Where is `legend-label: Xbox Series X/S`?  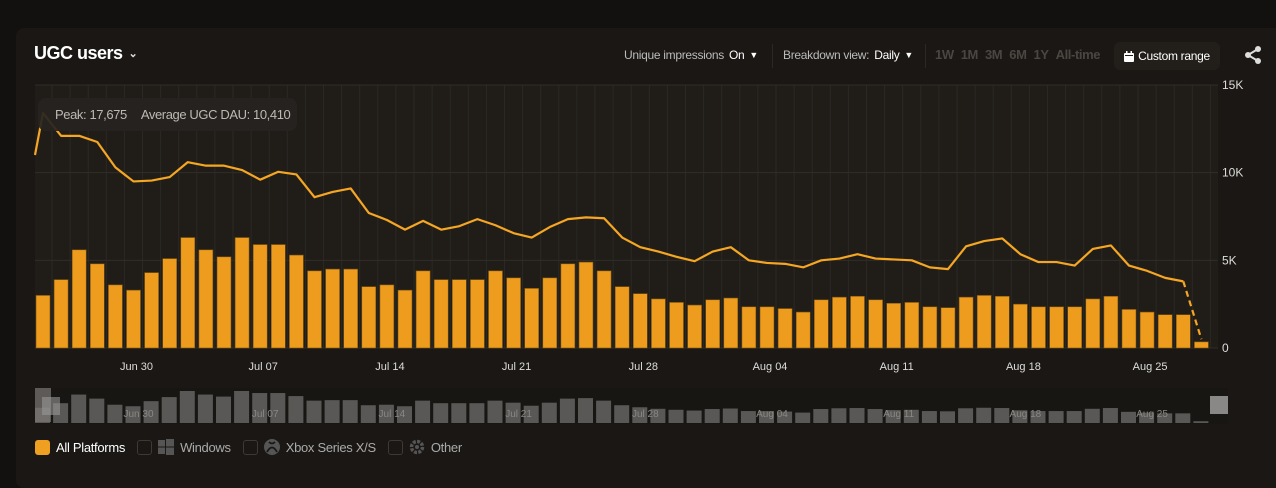 legend-label: Xbox Series X/S is located at coordinates (330, 447).